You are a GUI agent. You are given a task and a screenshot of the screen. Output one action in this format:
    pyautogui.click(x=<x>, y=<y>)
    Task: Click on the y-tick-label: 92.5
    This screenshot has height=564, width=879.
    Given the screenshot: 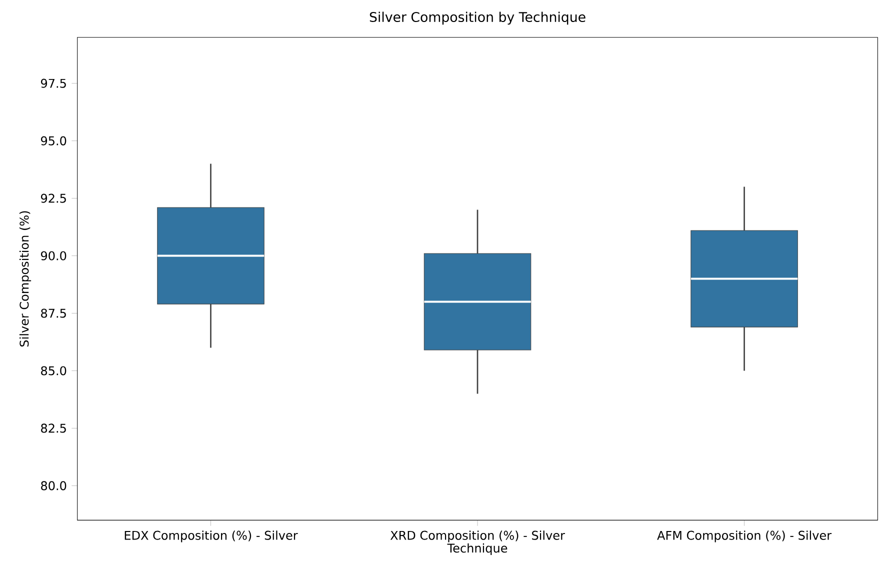 What is the action you would take?
    pyautogui.click(x=53, y=198)
    